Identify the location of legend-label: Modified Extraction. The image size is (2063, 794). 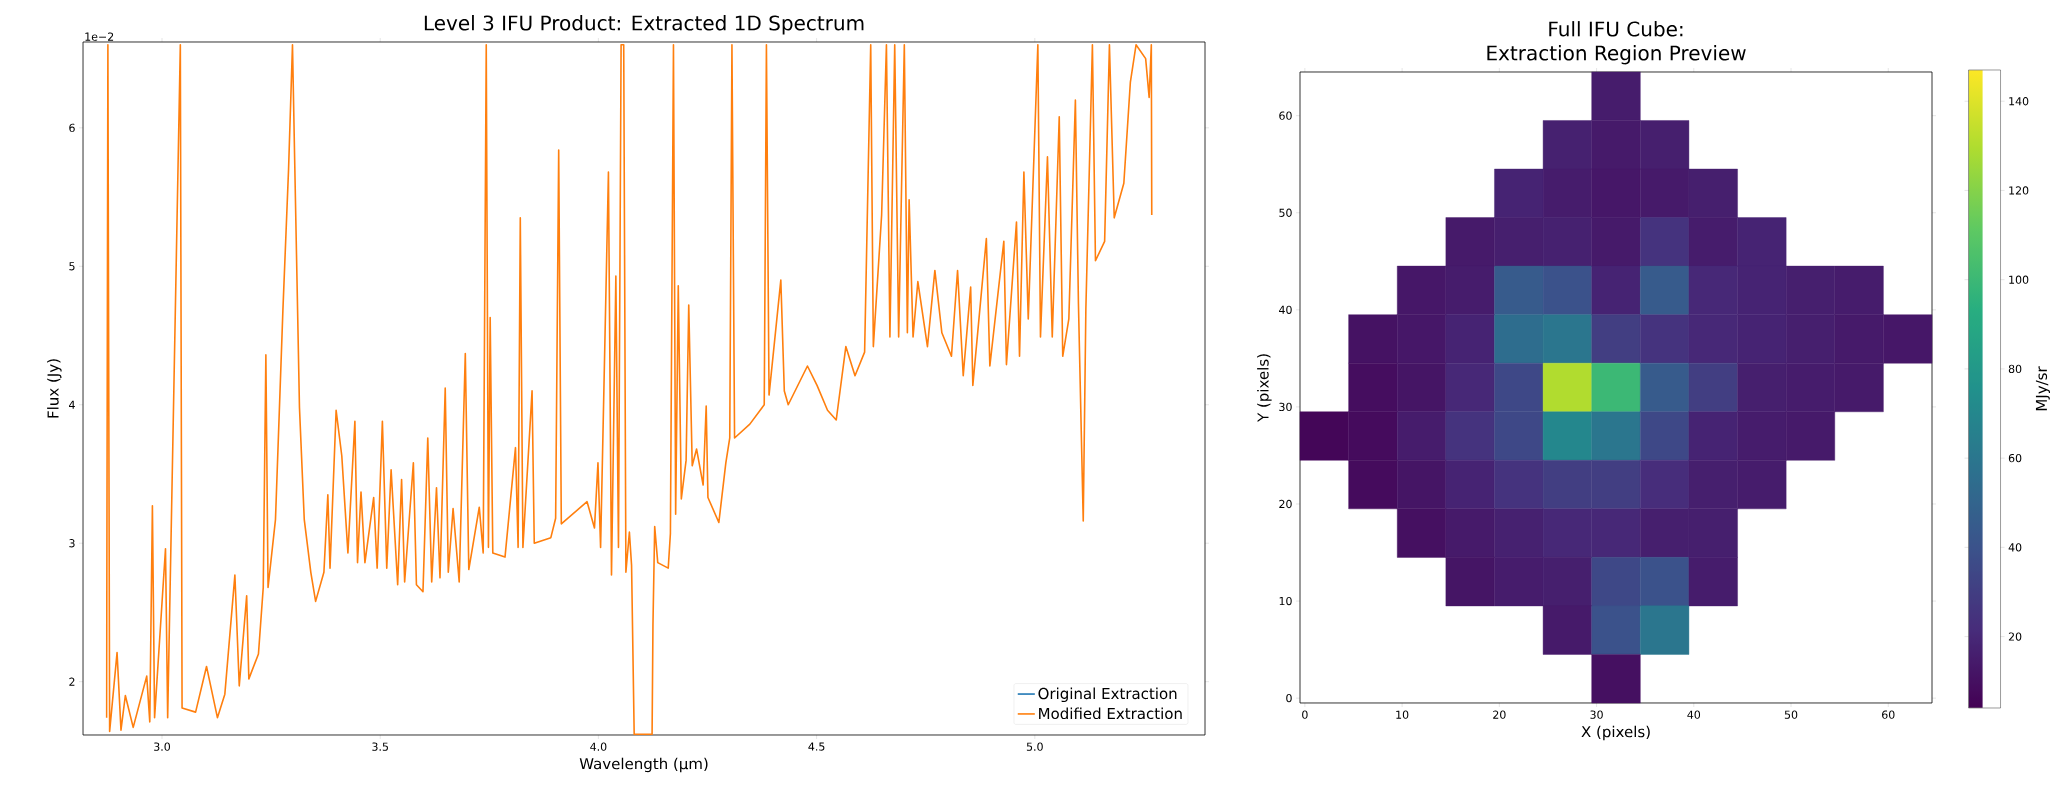
(1110, 713).